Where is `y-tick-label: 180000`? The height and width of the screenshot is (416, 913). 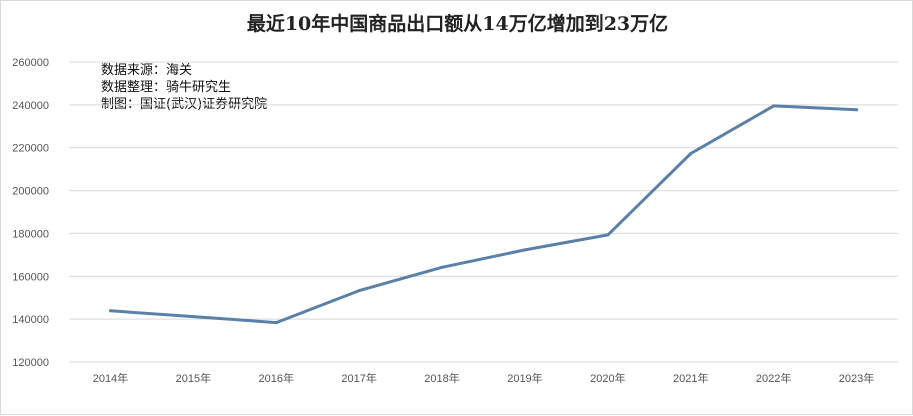
y-tick-label: 180000 is located at coordinates (30, 234).